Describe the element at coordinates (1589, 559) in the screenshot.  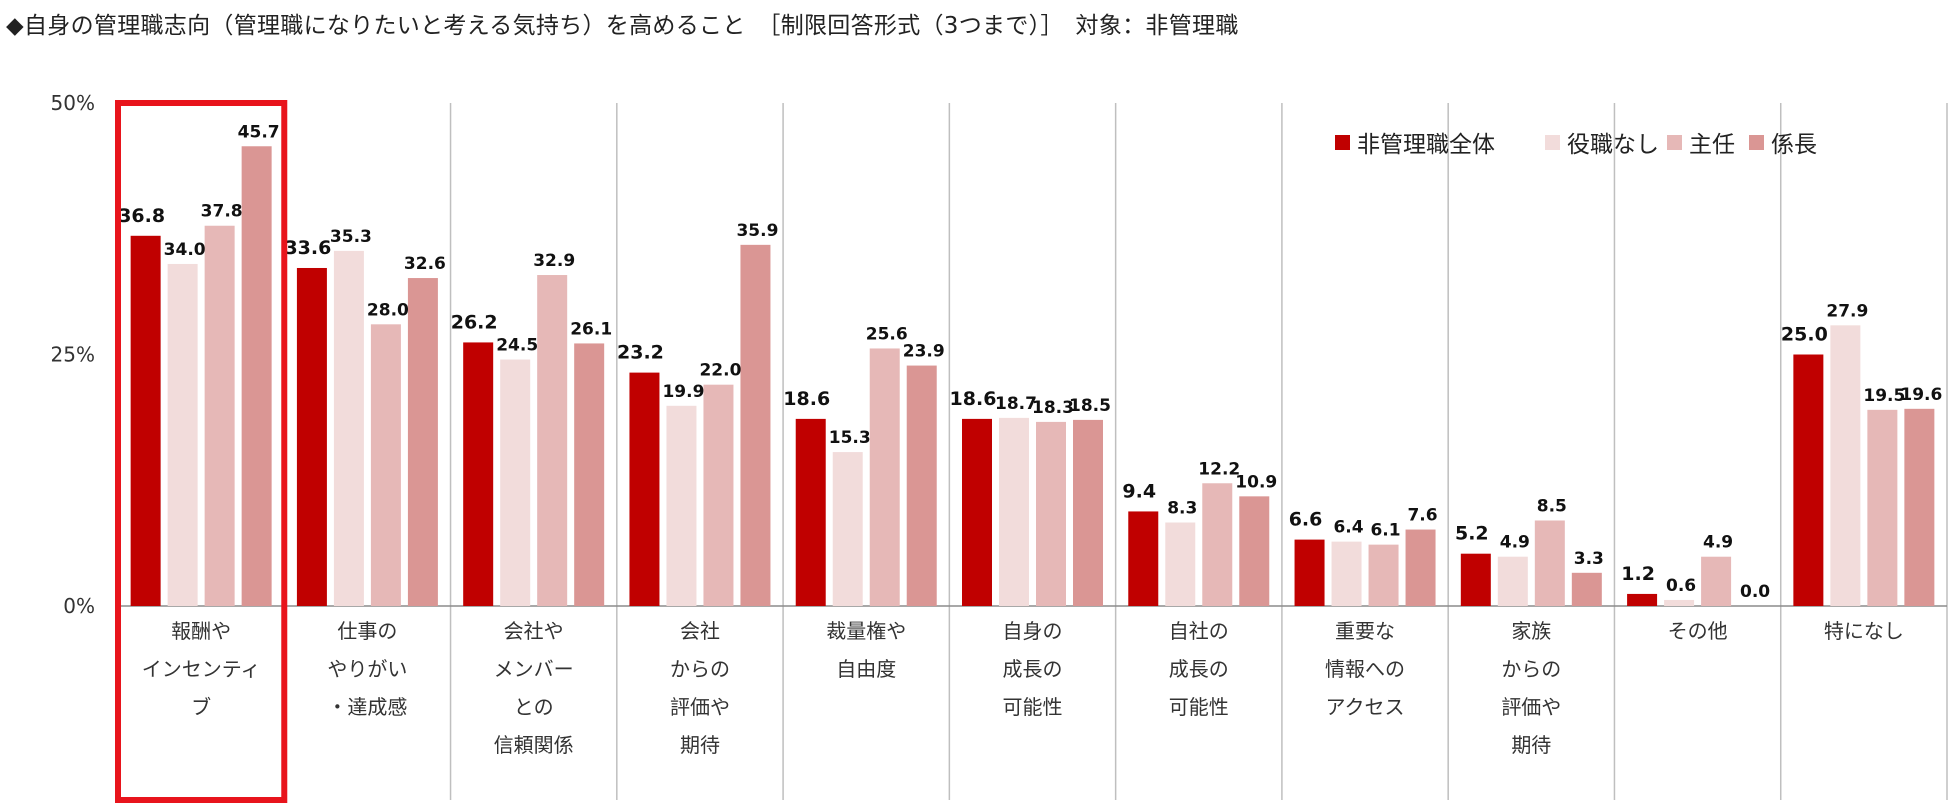
I see `data-label: 3.3` at that location.